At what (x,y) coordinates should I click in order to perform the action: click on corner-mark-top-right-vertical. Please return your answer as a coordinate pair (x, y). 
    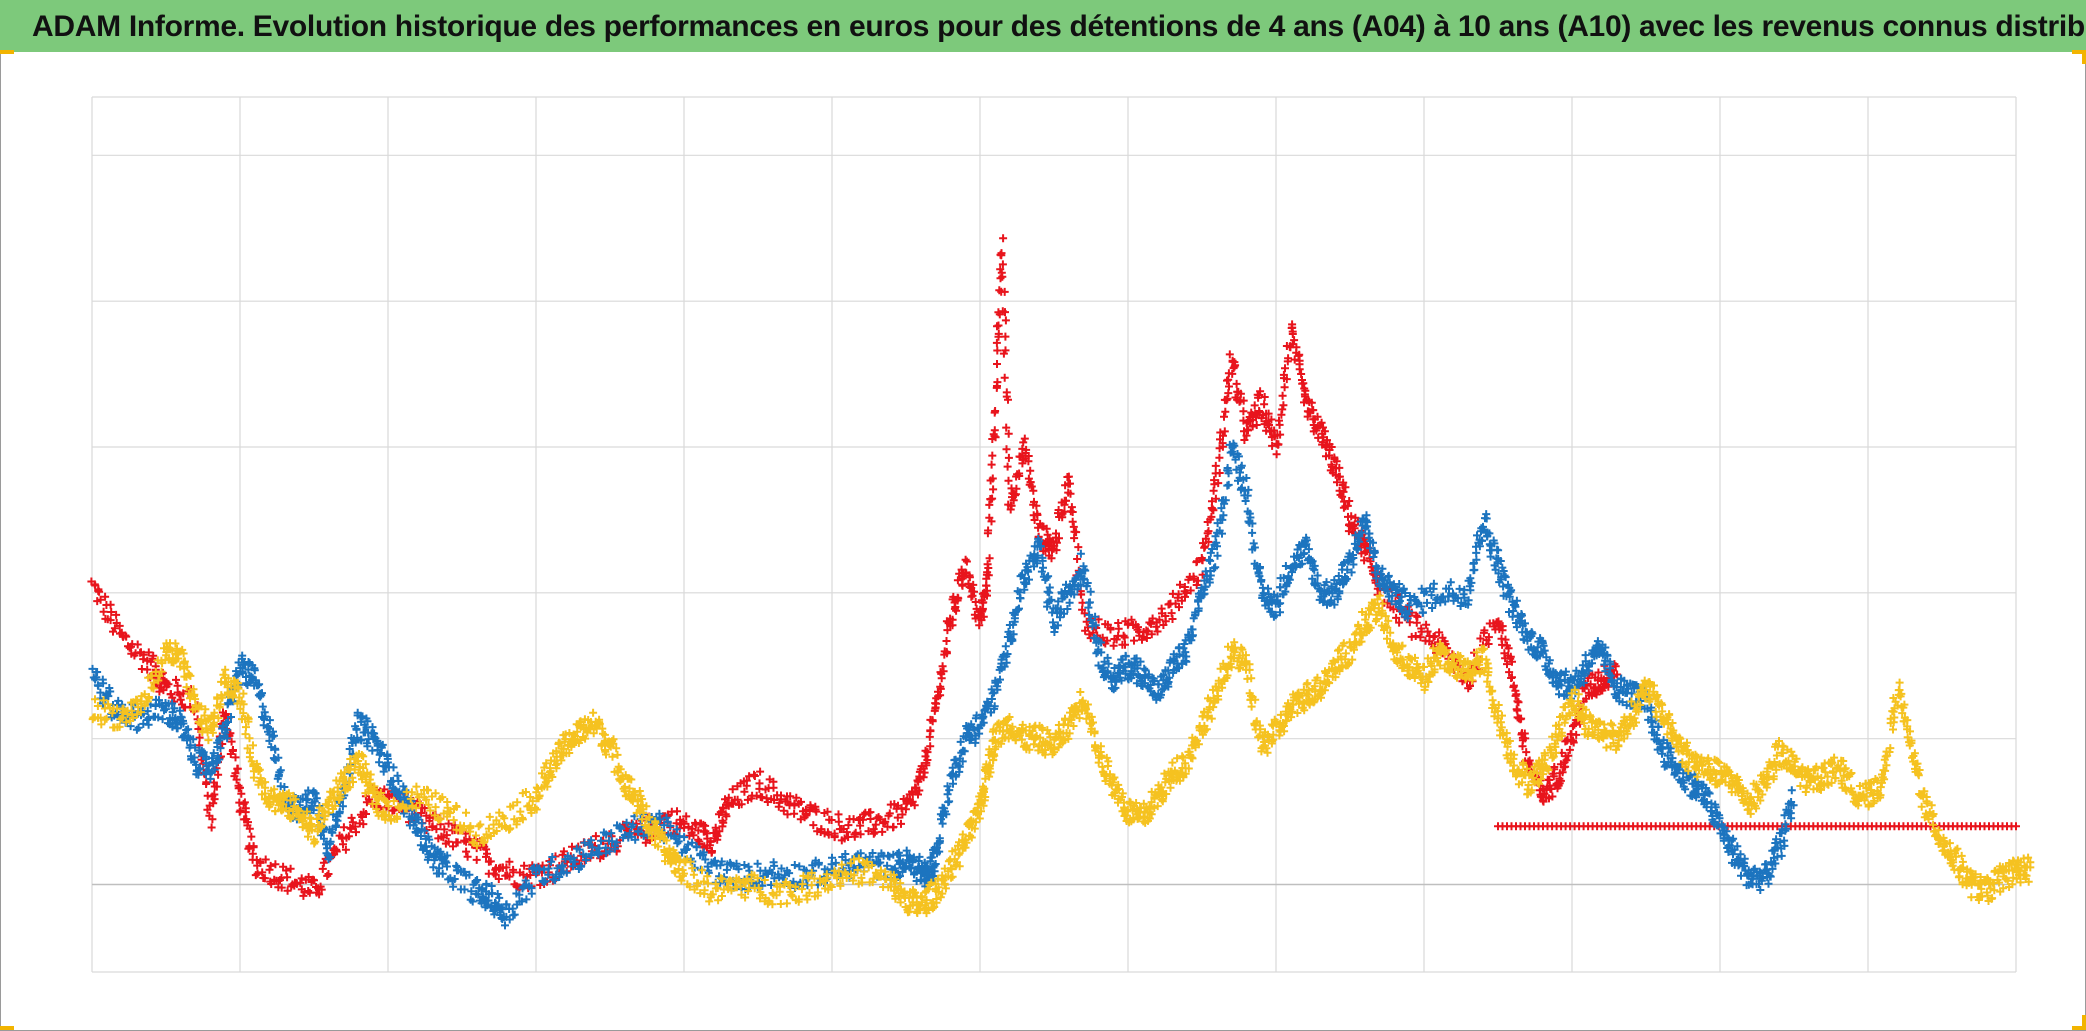
    Looking at the image, I should click on (2084, 57).